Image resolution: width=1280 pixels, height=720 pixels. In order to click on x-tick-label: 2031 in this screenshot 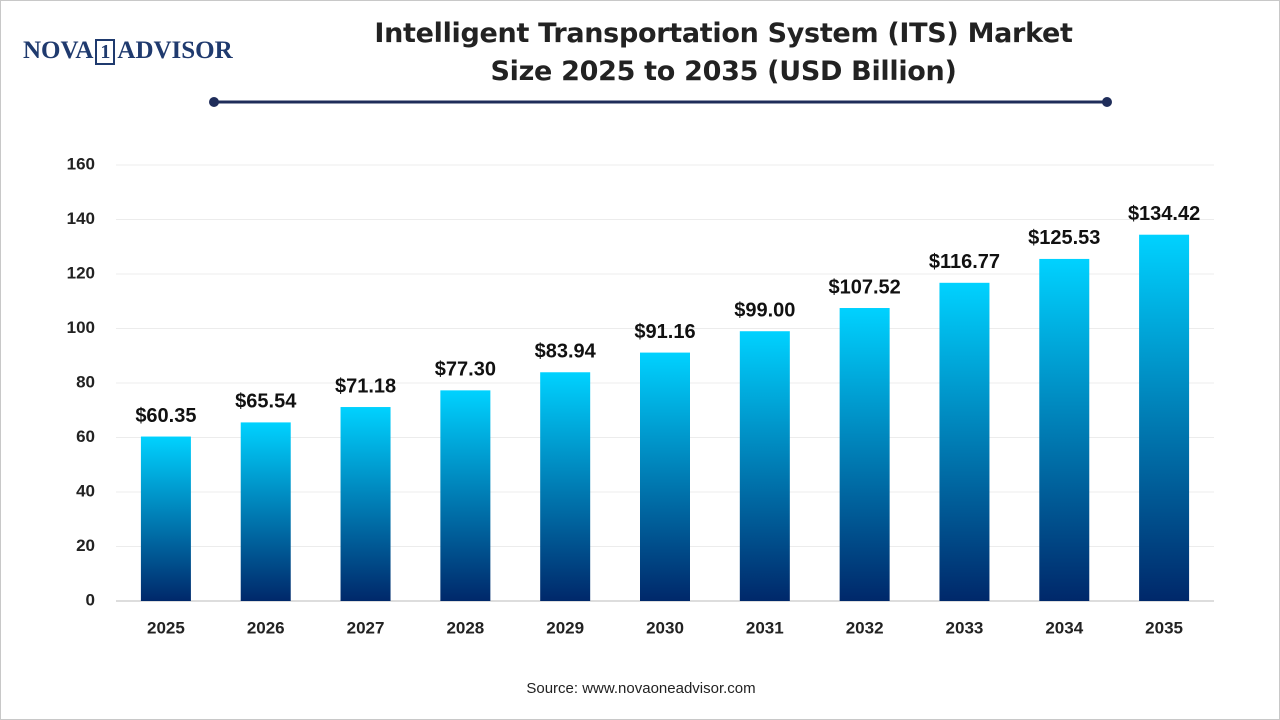, I will do `click(765, 627)`.